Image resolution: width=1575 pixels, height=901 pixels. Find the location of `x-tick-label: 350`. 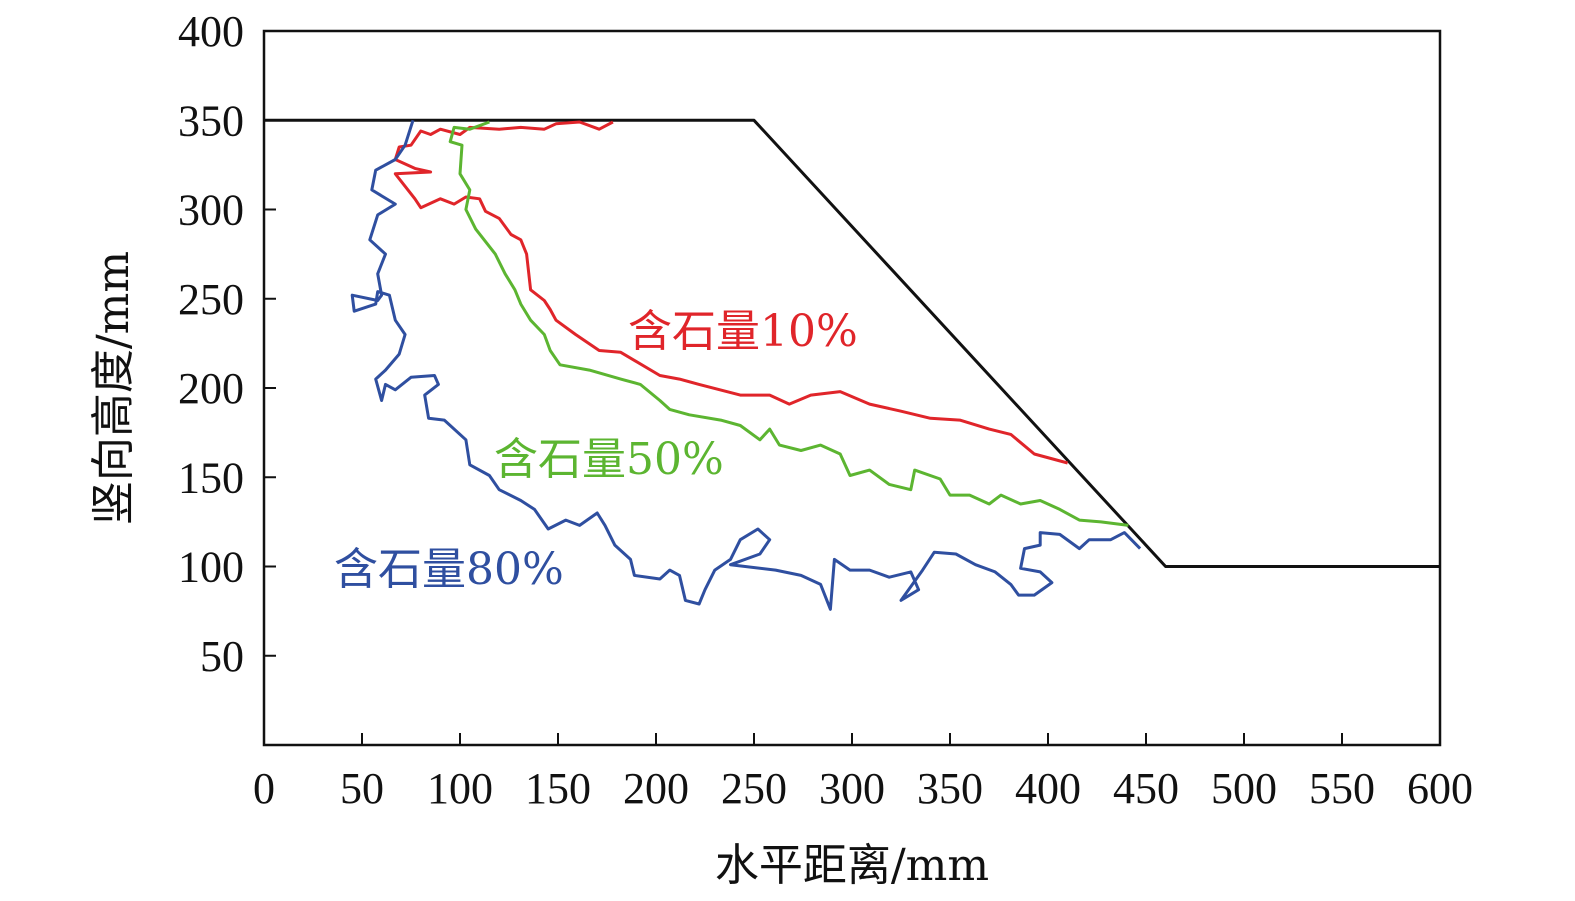

x-tick-label: 350 is located at coordinates (950, 788).